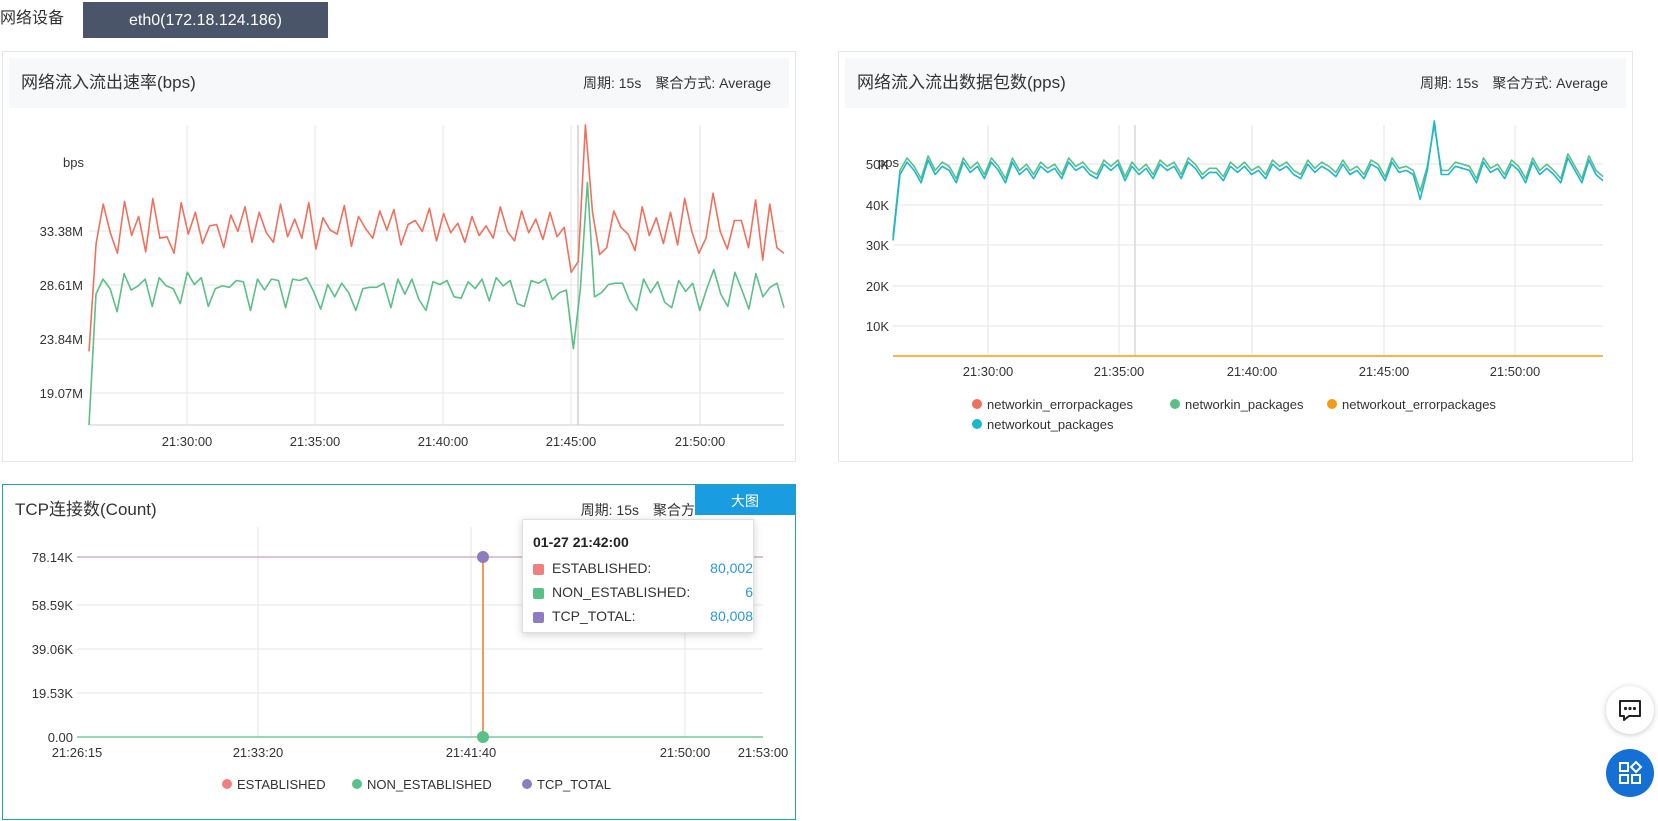 This screenshot has height=821, width=1658. What do you see at coordinates (108, 82) in the screenshot?
I see `panel-title: 网络流入流出速率(bps)` at bounding box center [108, 82].